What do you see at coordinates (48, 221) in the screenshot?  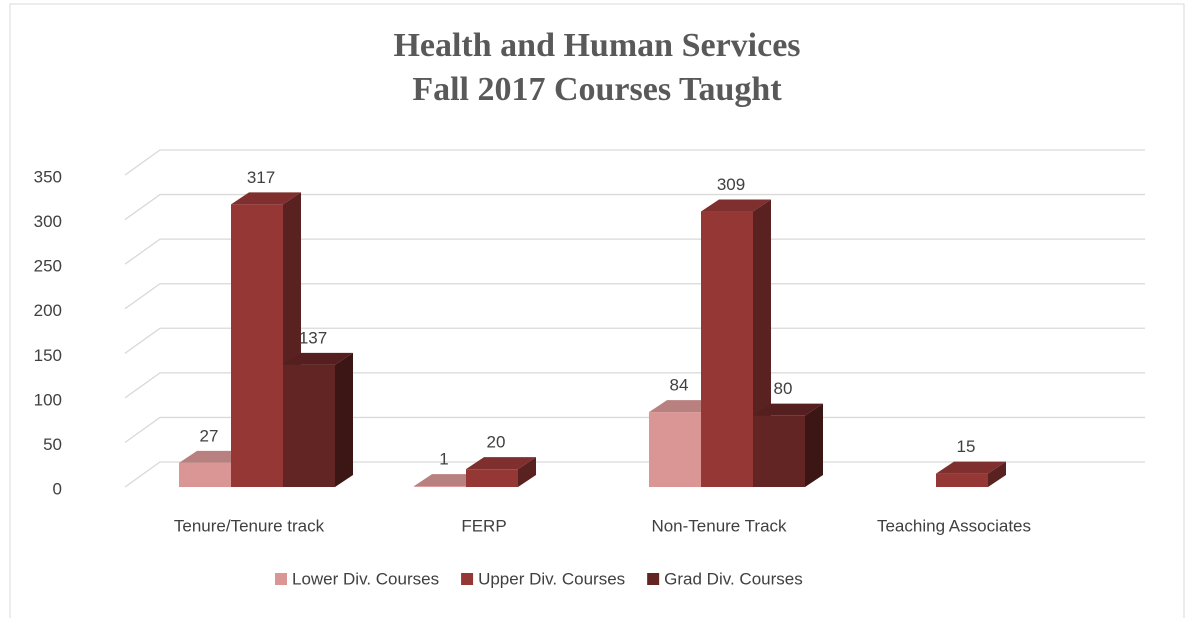 I see `y-tick-label: 300` at bounding box center [48, 221].